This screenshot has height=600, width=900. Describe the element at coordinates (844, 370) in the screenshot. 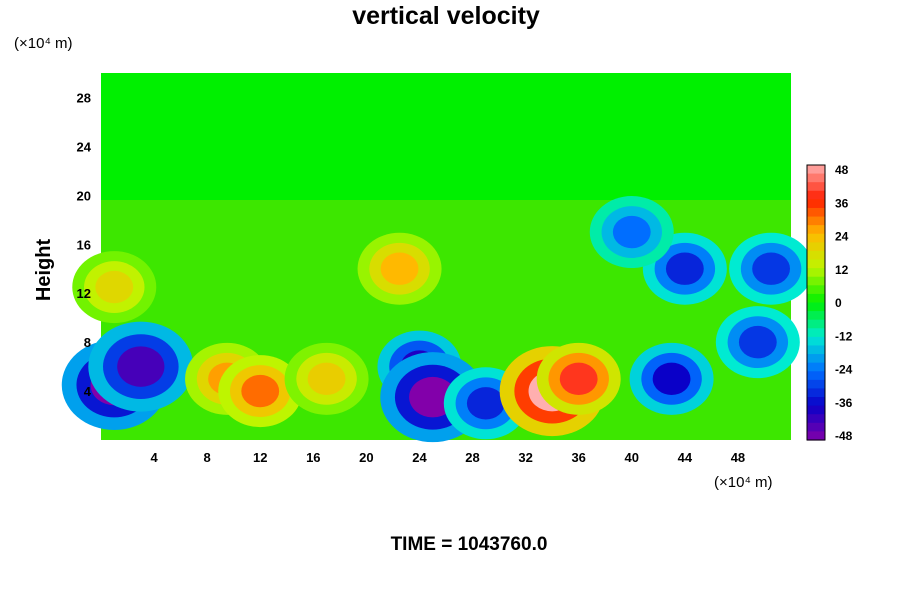

I see `colorbar-tick-label: -24` at that location.